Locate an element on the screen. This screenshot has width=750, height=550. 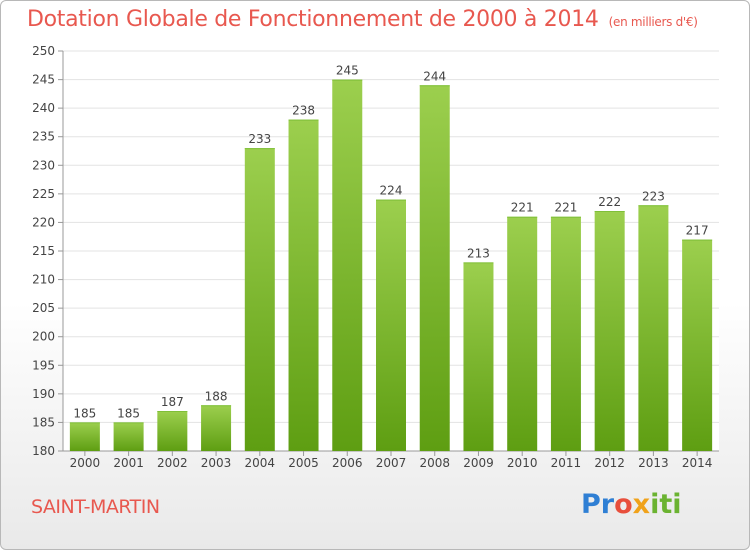
y-tick-label: 200 is located at coordinates (43, 337).